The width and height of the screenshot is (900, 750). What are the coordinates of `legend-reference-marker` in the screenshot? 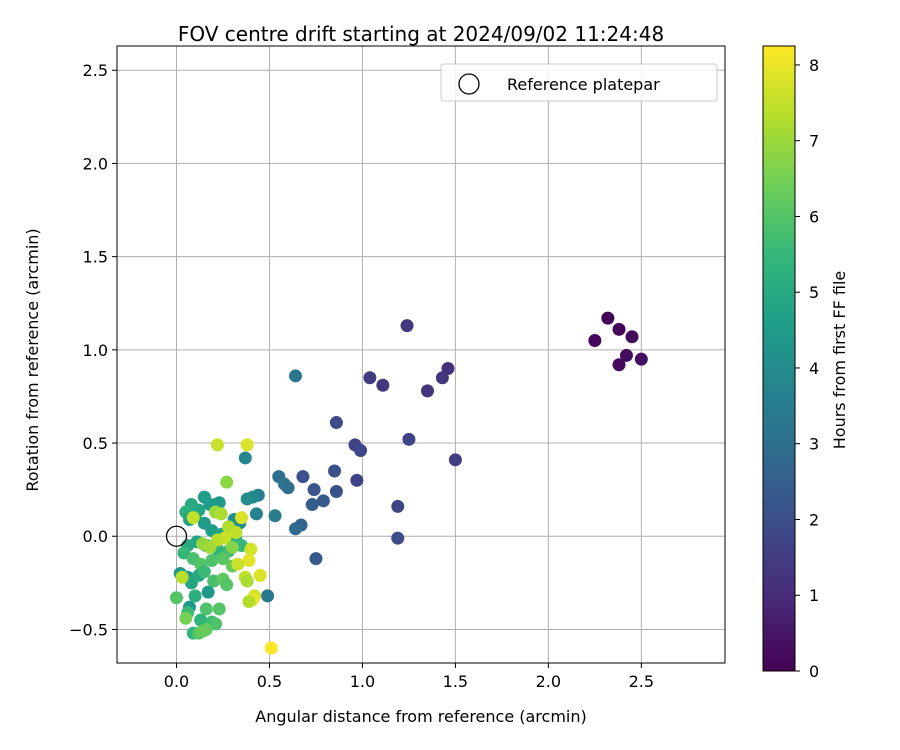 It's located at (469, 84).